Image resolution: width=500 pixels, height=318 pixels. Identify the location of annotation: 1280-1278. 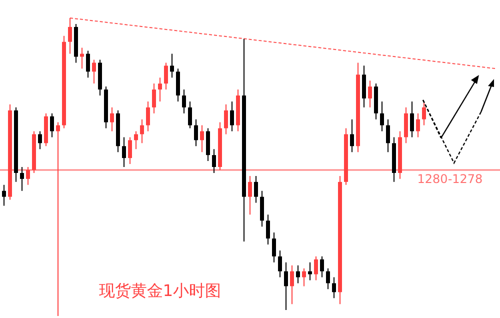
(450, 179).